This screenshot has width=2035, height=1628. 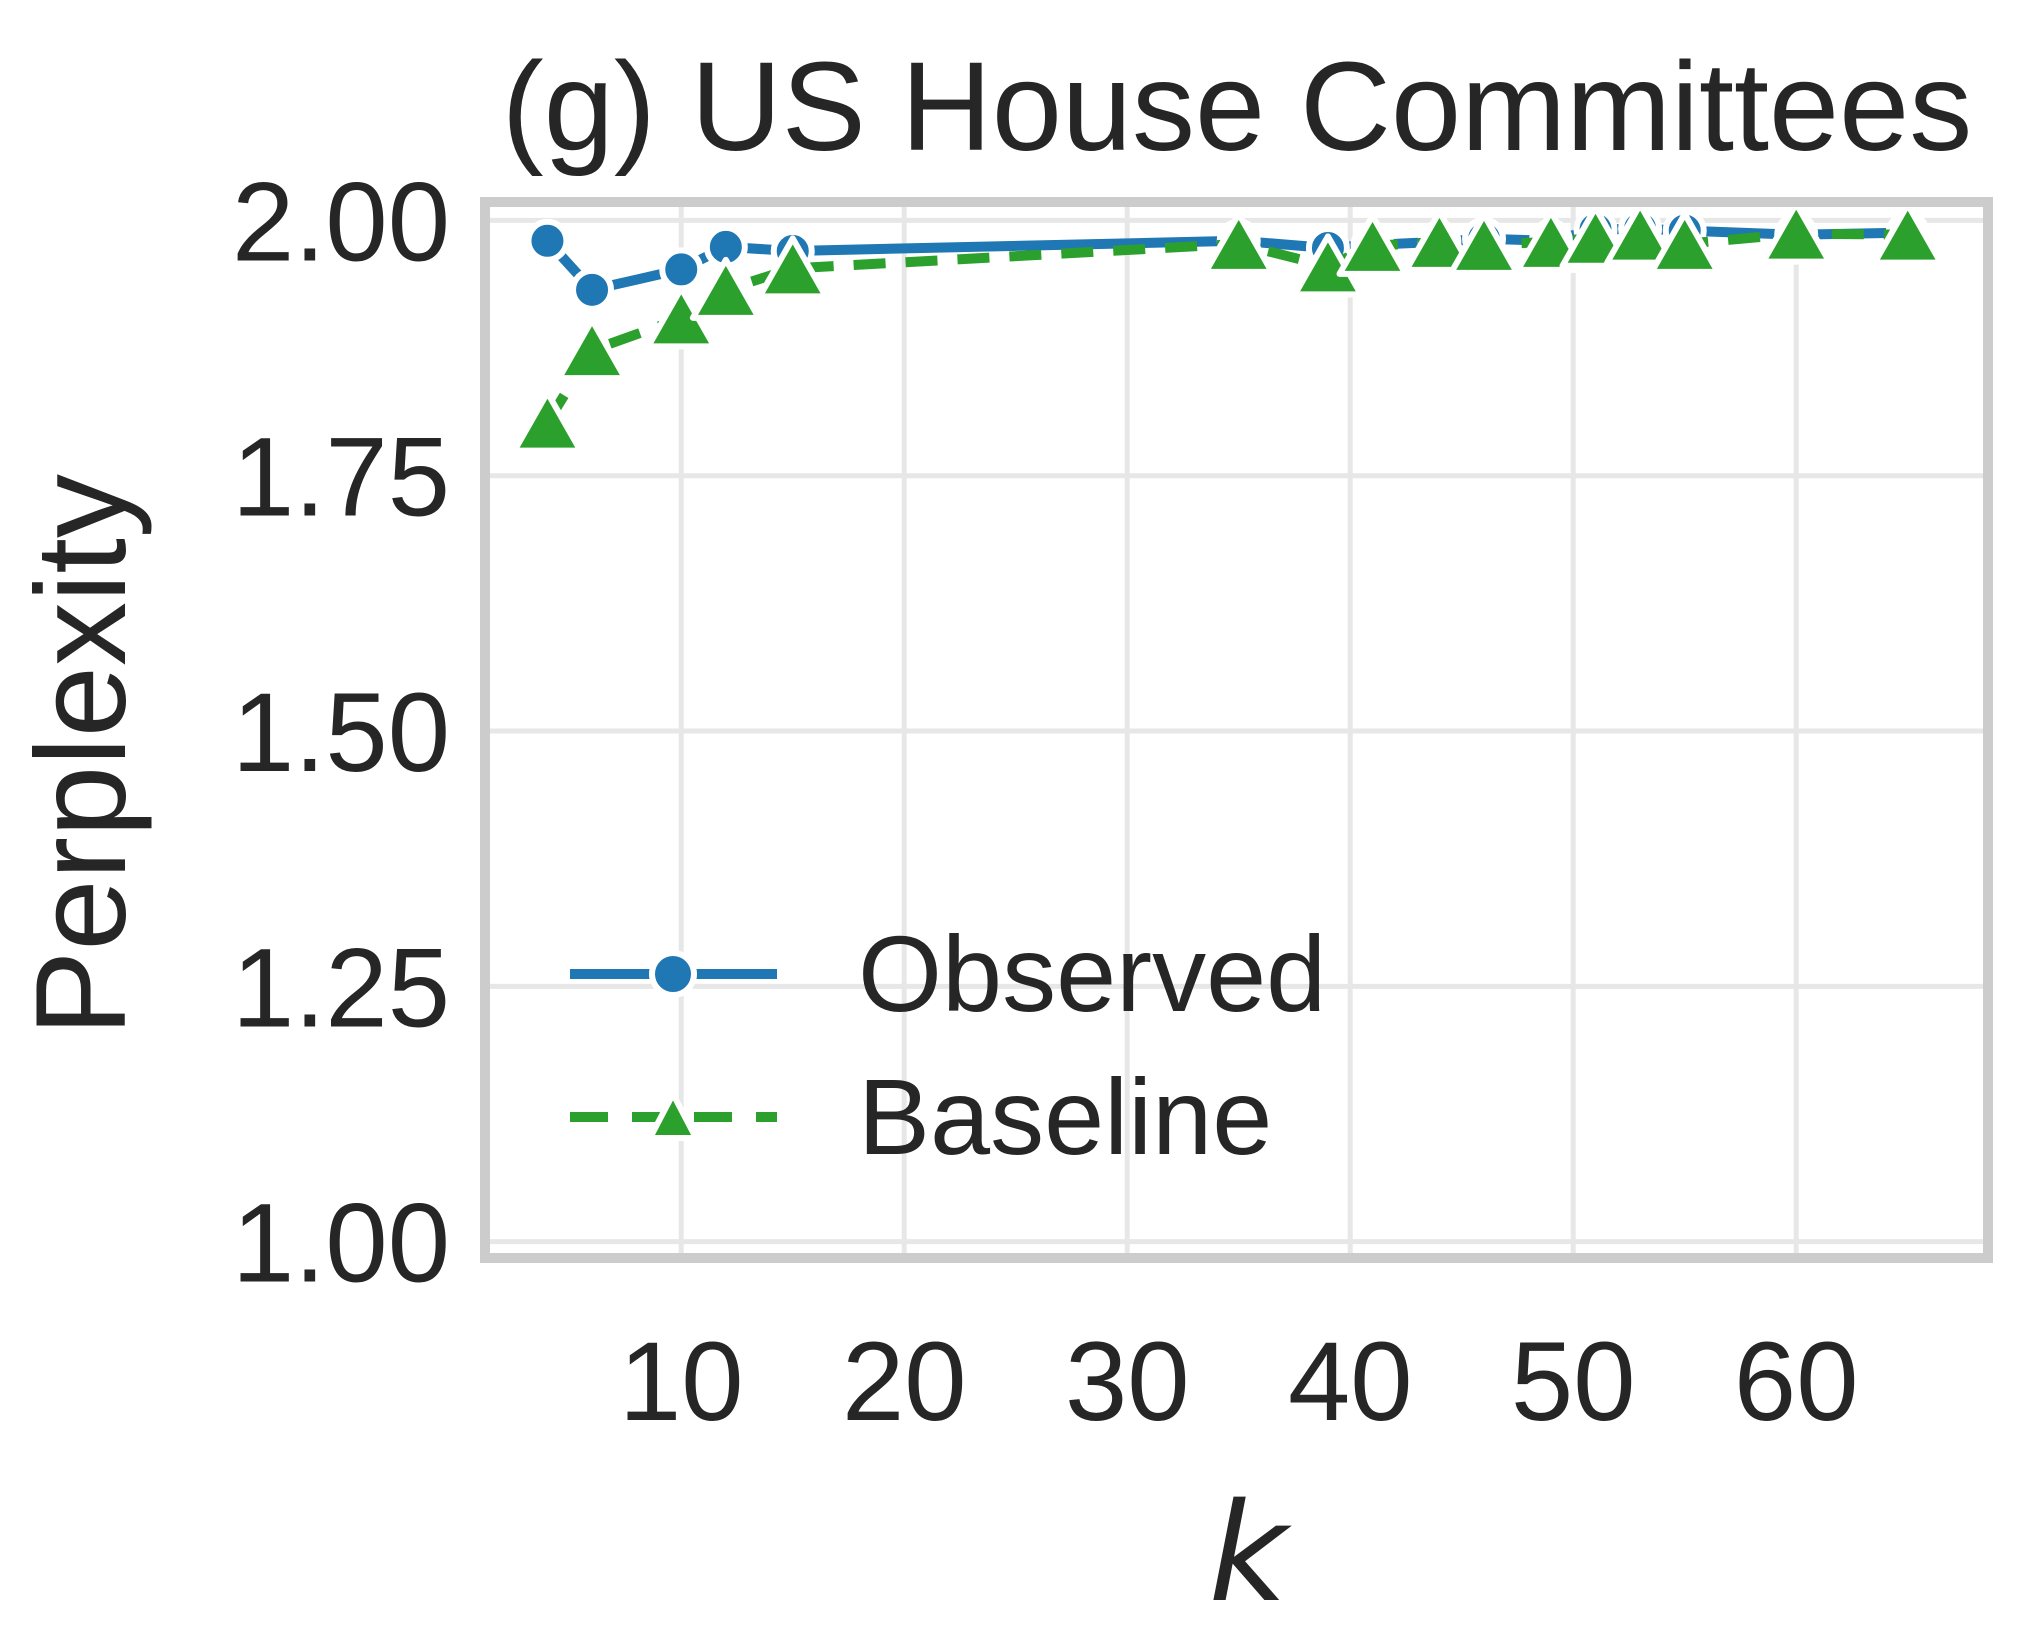 I want to click on legend-label-observed: Observed, so click(x=1092, y=973).